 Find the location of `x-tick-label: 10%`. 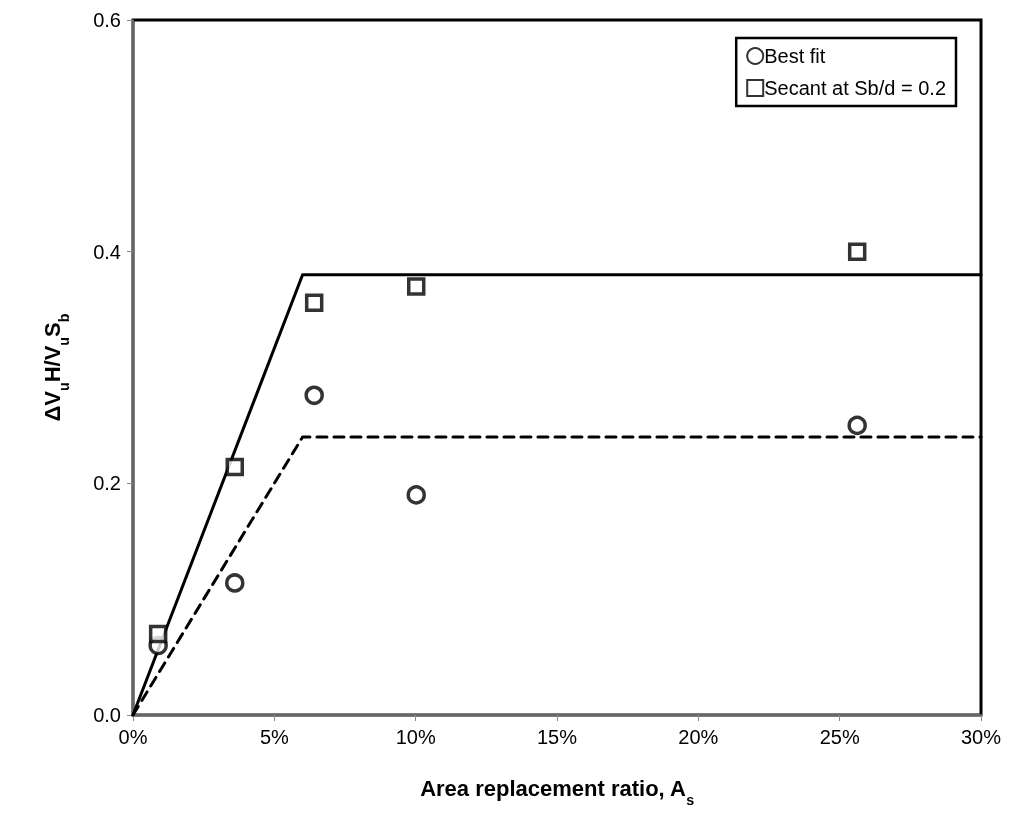

x-tick-label: 10% is located at coordinates (415, 737).